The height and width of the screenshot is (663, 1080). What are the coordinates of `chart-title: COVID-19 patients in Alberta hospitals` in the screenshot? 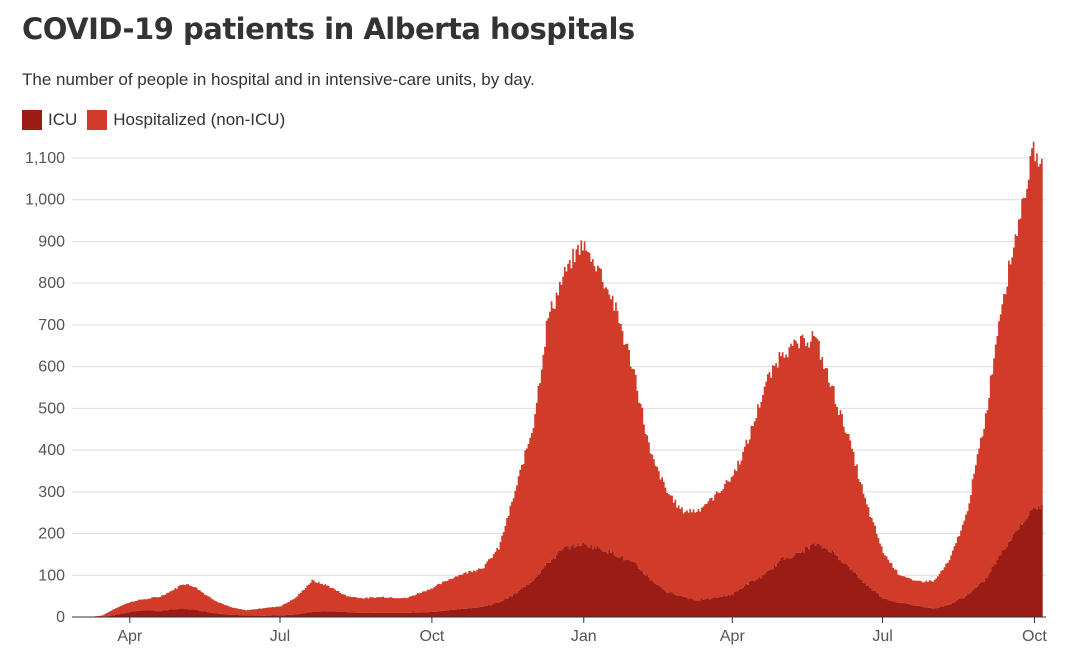 It's located at (328, 29).